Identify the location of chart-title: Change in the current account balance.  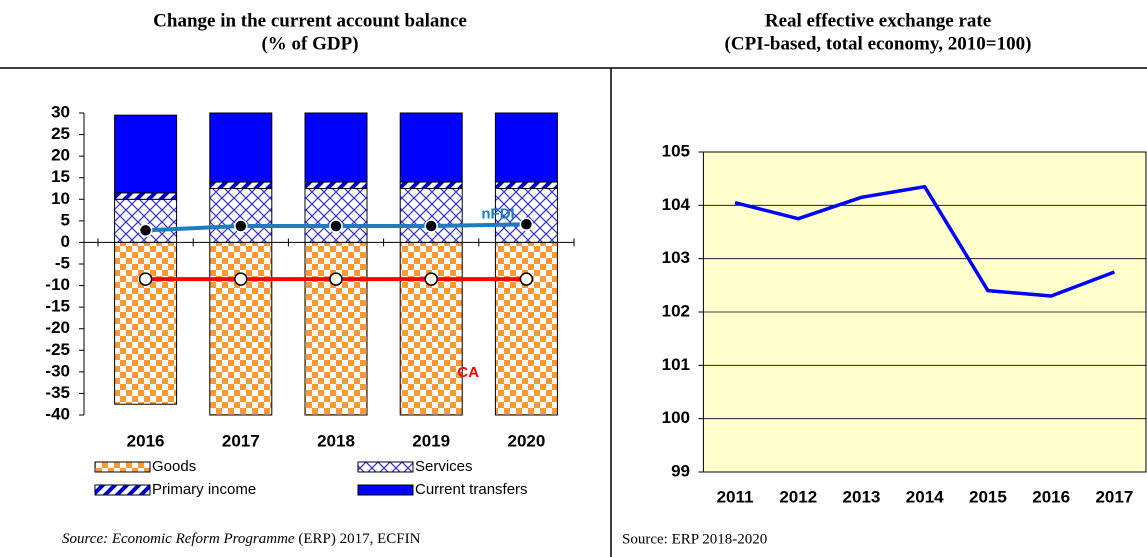
(310, 20).